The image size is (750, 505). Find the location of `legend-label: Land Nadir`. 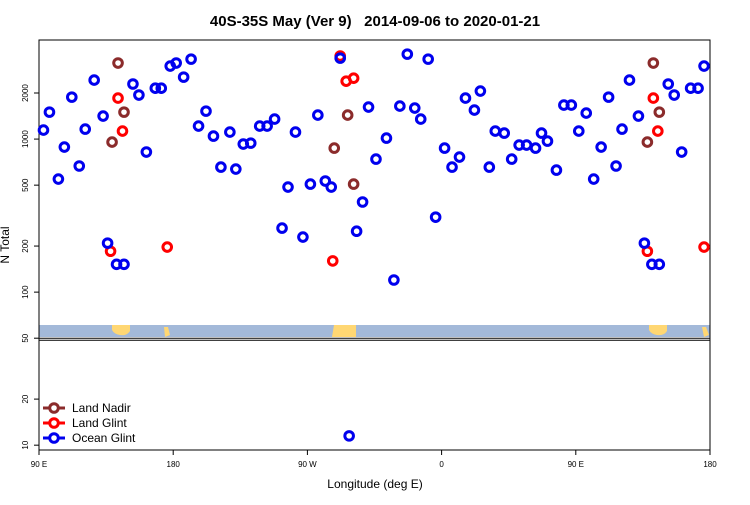

legend-label: Land Nadir is located at coordinates (101, 408).